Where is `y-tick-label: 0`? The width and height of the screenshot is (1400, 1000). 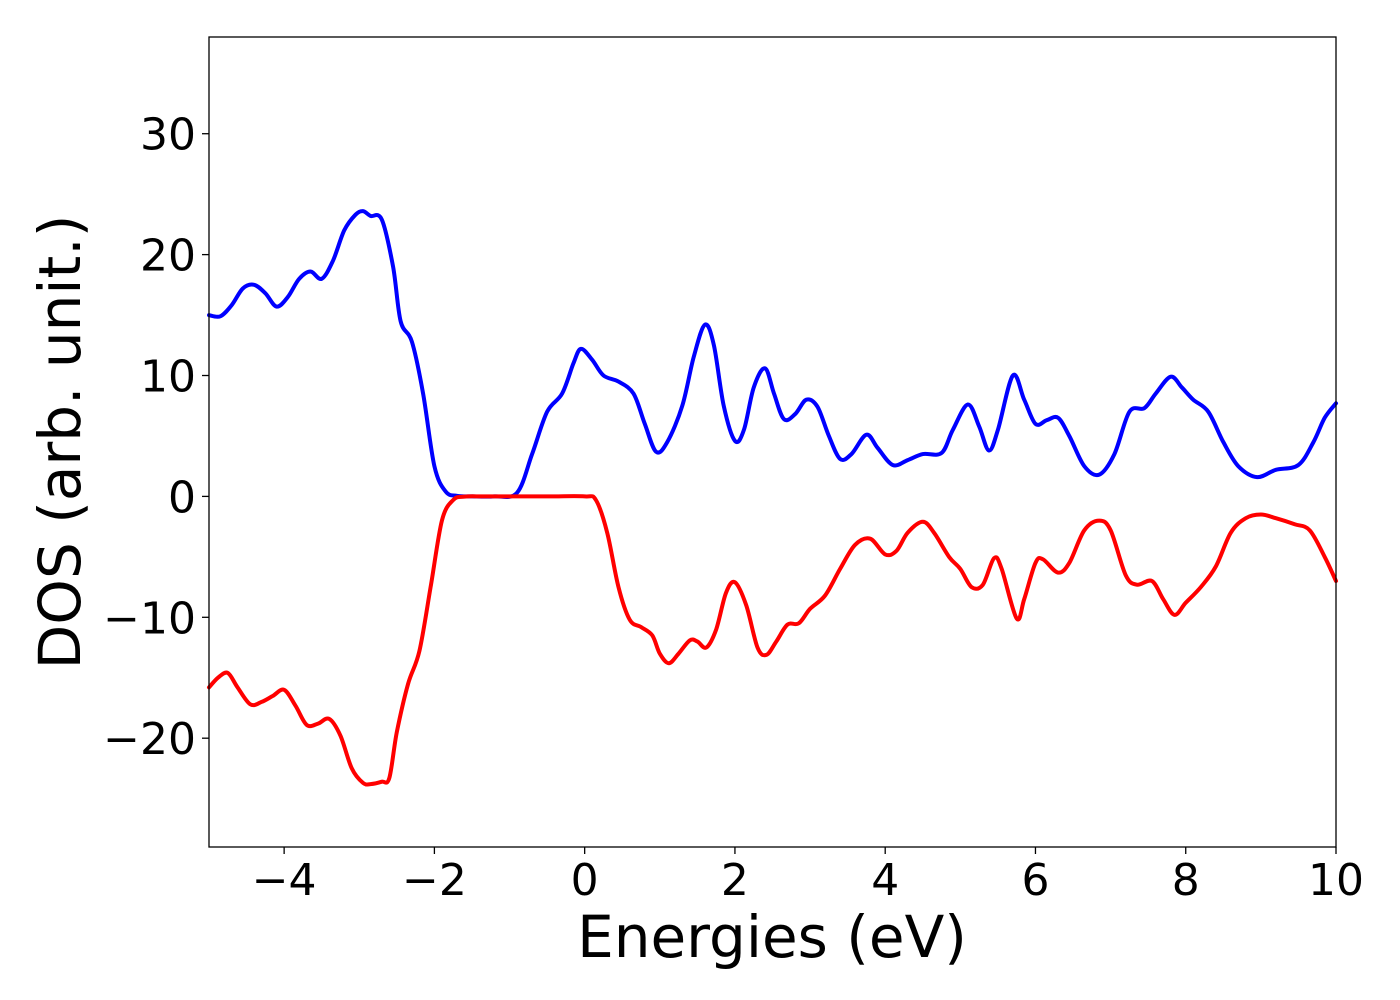 y-tick-label: 0 is located at coordinates (182, 497).